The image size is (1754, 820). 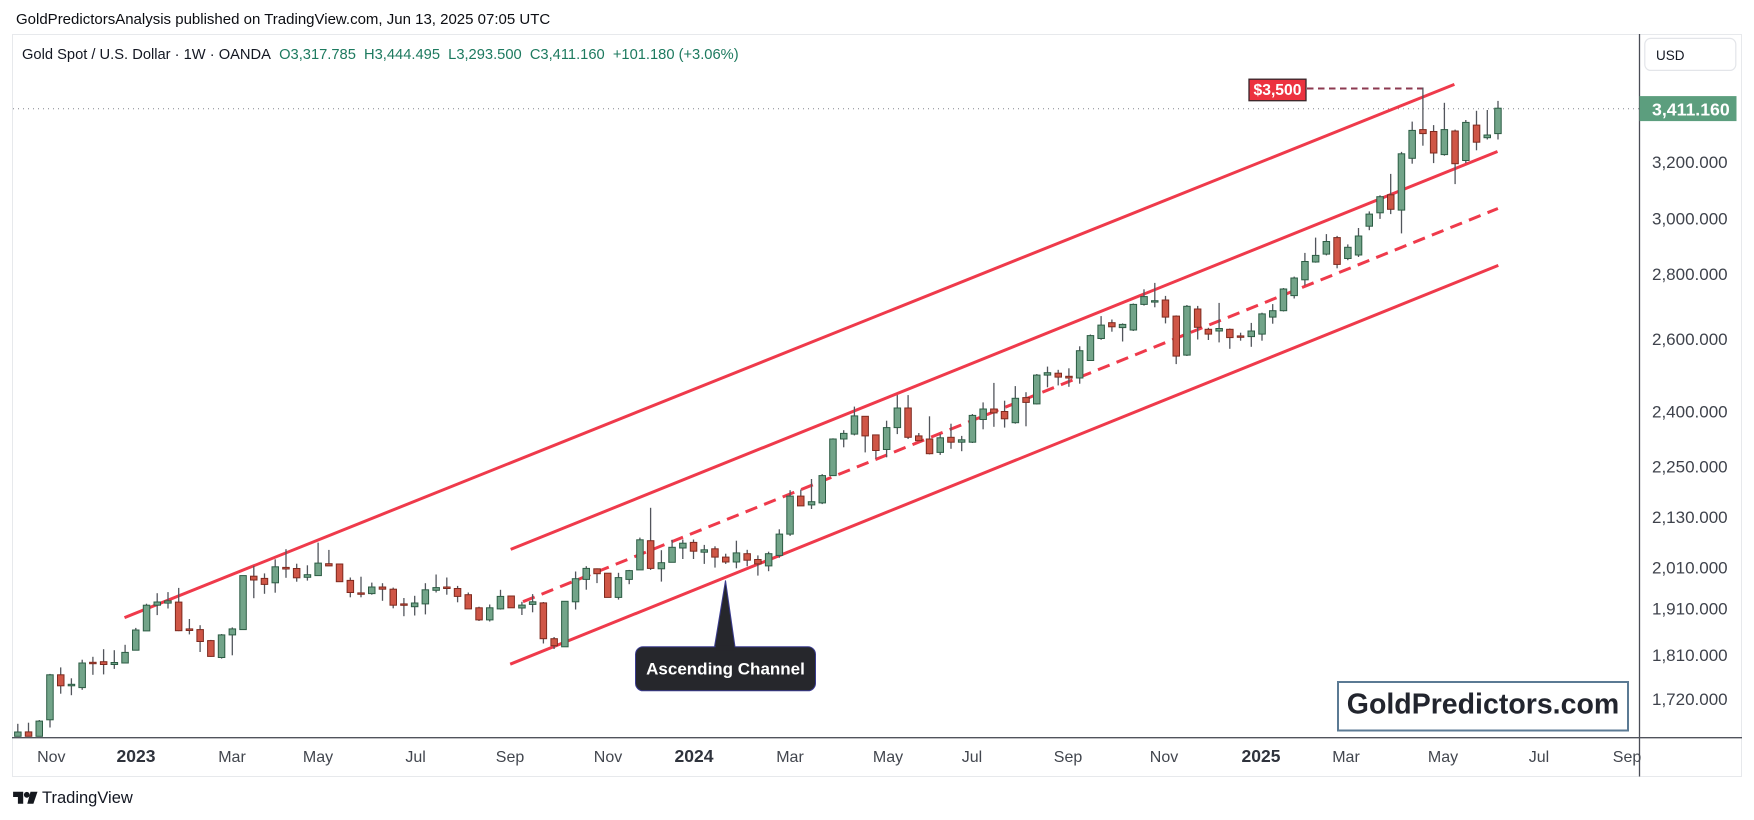 What do you see at coordinates (1278, 90) in the screenshot?
I see `svg-text: $3,500` at bounding box center [1278, 90].